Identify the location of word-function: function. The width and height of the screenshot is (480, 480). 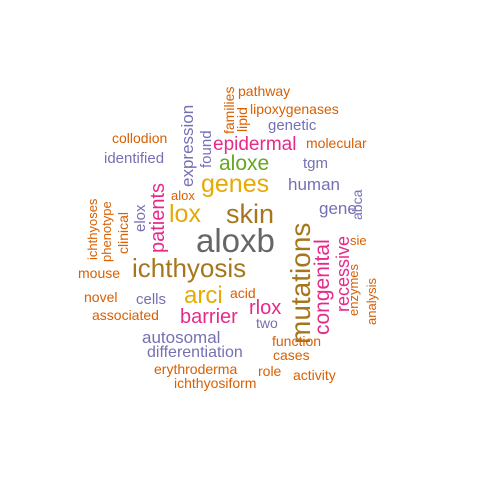
(297, 341).